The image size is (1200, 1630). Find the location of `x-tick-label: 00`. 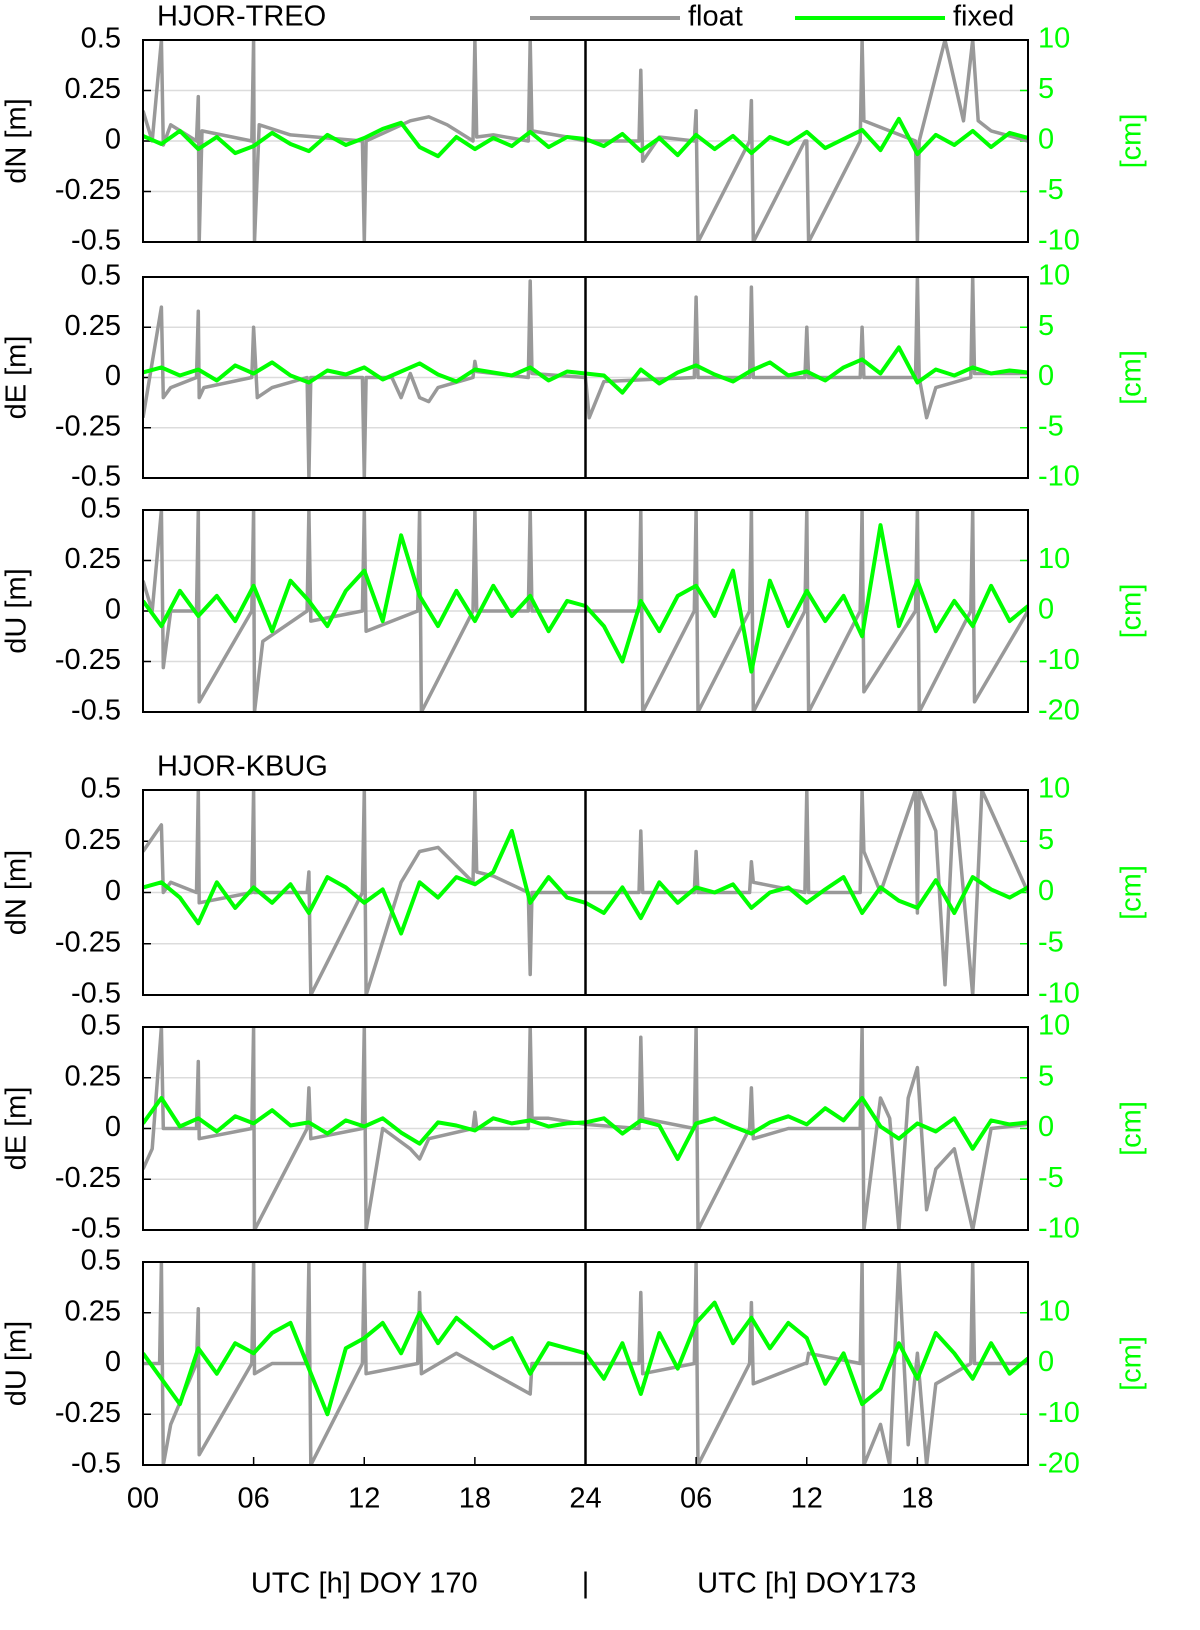

x-tick-label: 00 is located at coordinates (143, 1499).